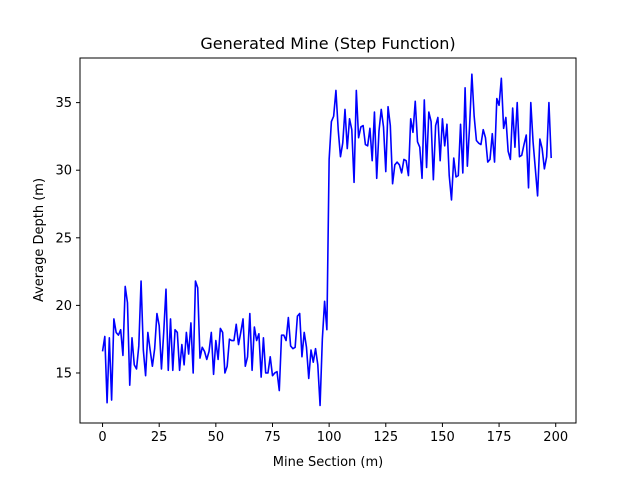  What do you see at coordinates (328, 462) in the screenshot?
I see `x-axis-label: Mine Section (m)` at bounding box center [328, 462].